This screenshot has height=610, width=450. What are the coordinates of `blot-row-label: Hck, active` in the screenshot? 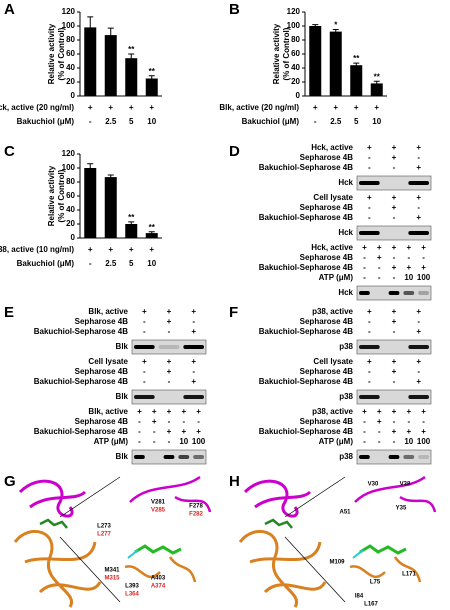 It's located at (332, 147).